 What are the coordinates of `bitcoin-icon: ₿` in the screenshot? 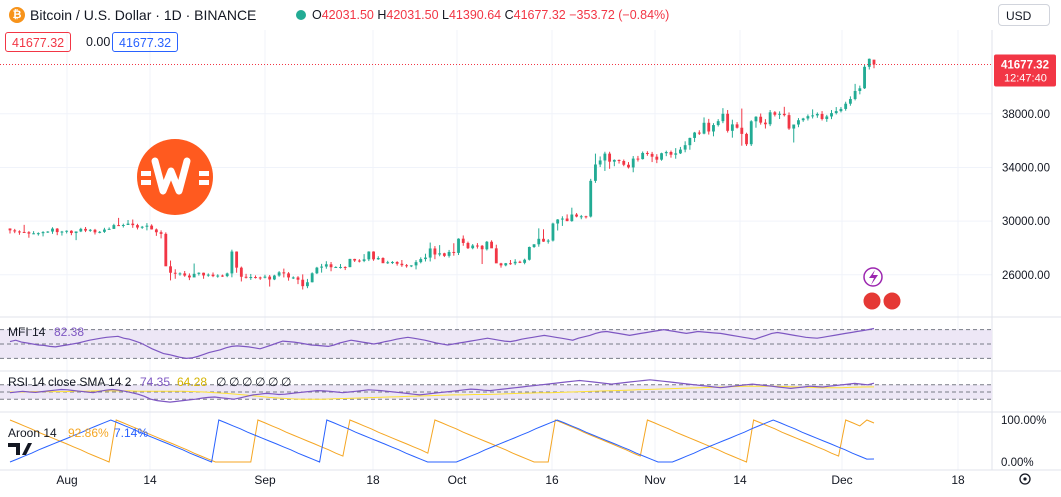 It's located at (17, 15).